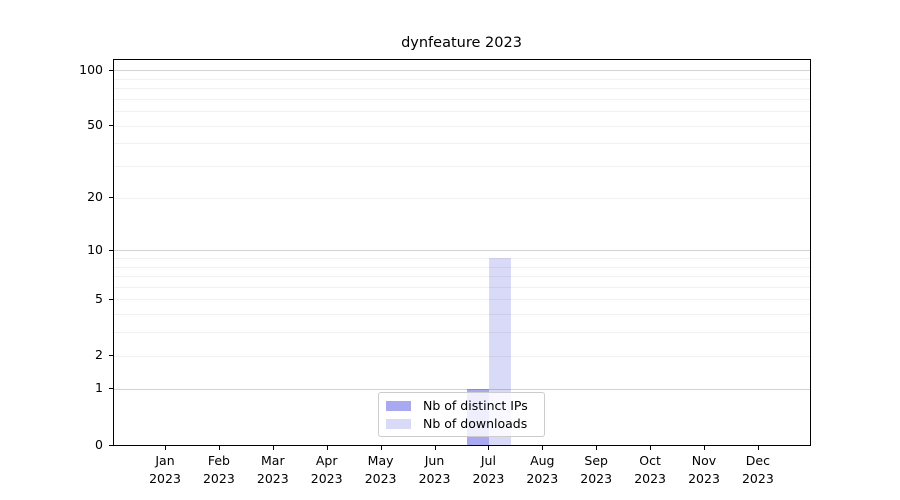 The width and height of the screenshot is (900, 500). What do you see at coordinates (398, 423) in the screenshot?
I see `legend-swatch-downloads-icon` at bounding box center [398, 423].